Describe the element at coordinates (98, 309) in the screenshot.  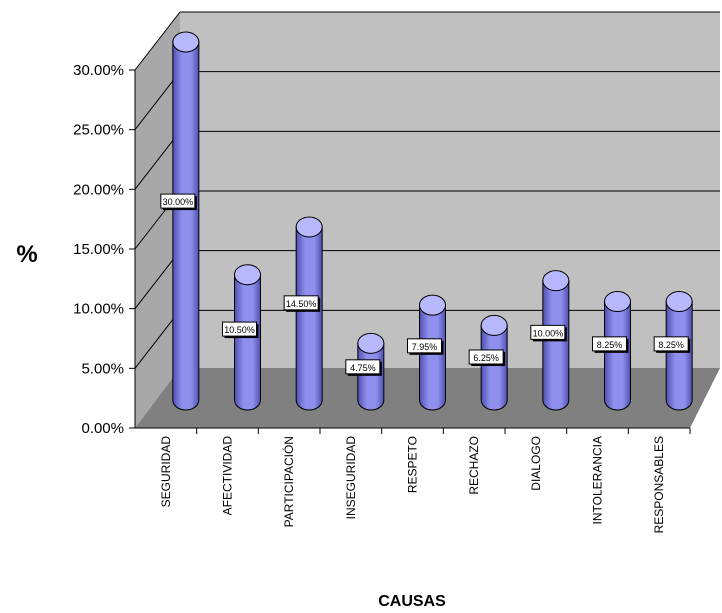
I see `y-tick-label: 10.00%` at that location.